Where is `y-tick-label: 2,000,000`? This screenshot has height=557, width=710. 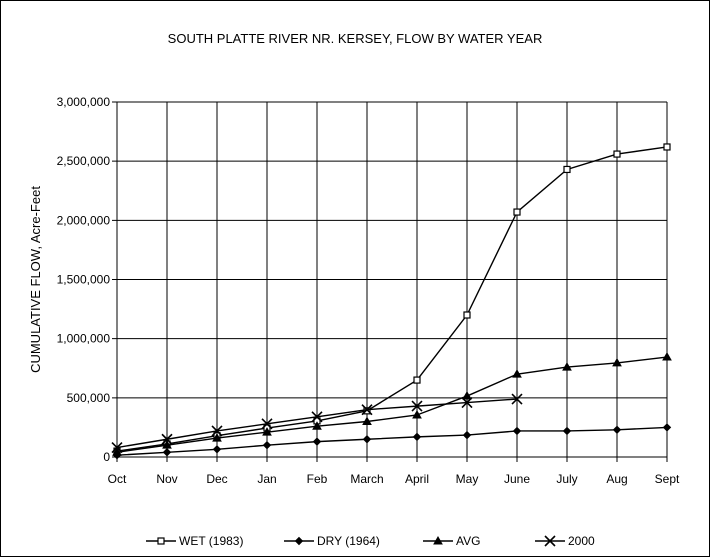
y-tick-label: 2,000,000 is located at coordinates (84, 220).